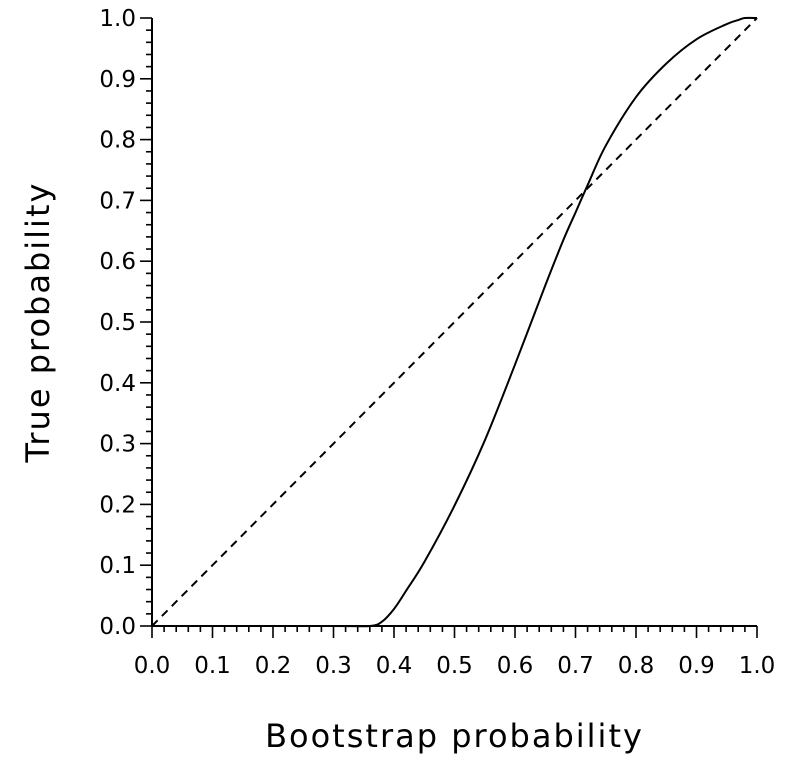  Describe the element at coordinates (117, 201) in the screenshot. I see `y-tick-label: 0.7` at that location.